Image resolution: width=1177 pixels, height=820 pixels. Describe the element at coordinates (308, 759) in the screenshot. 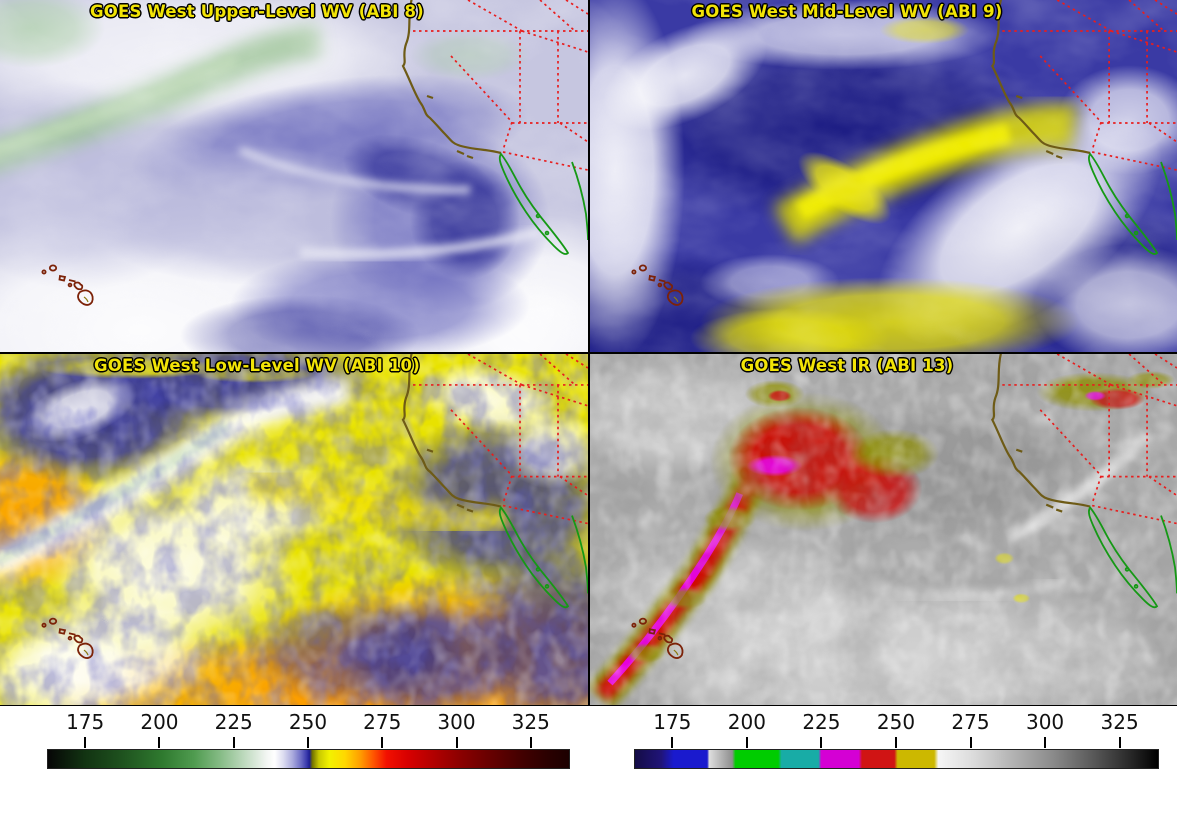

I see `wv-colorbar-gradient` at that location.